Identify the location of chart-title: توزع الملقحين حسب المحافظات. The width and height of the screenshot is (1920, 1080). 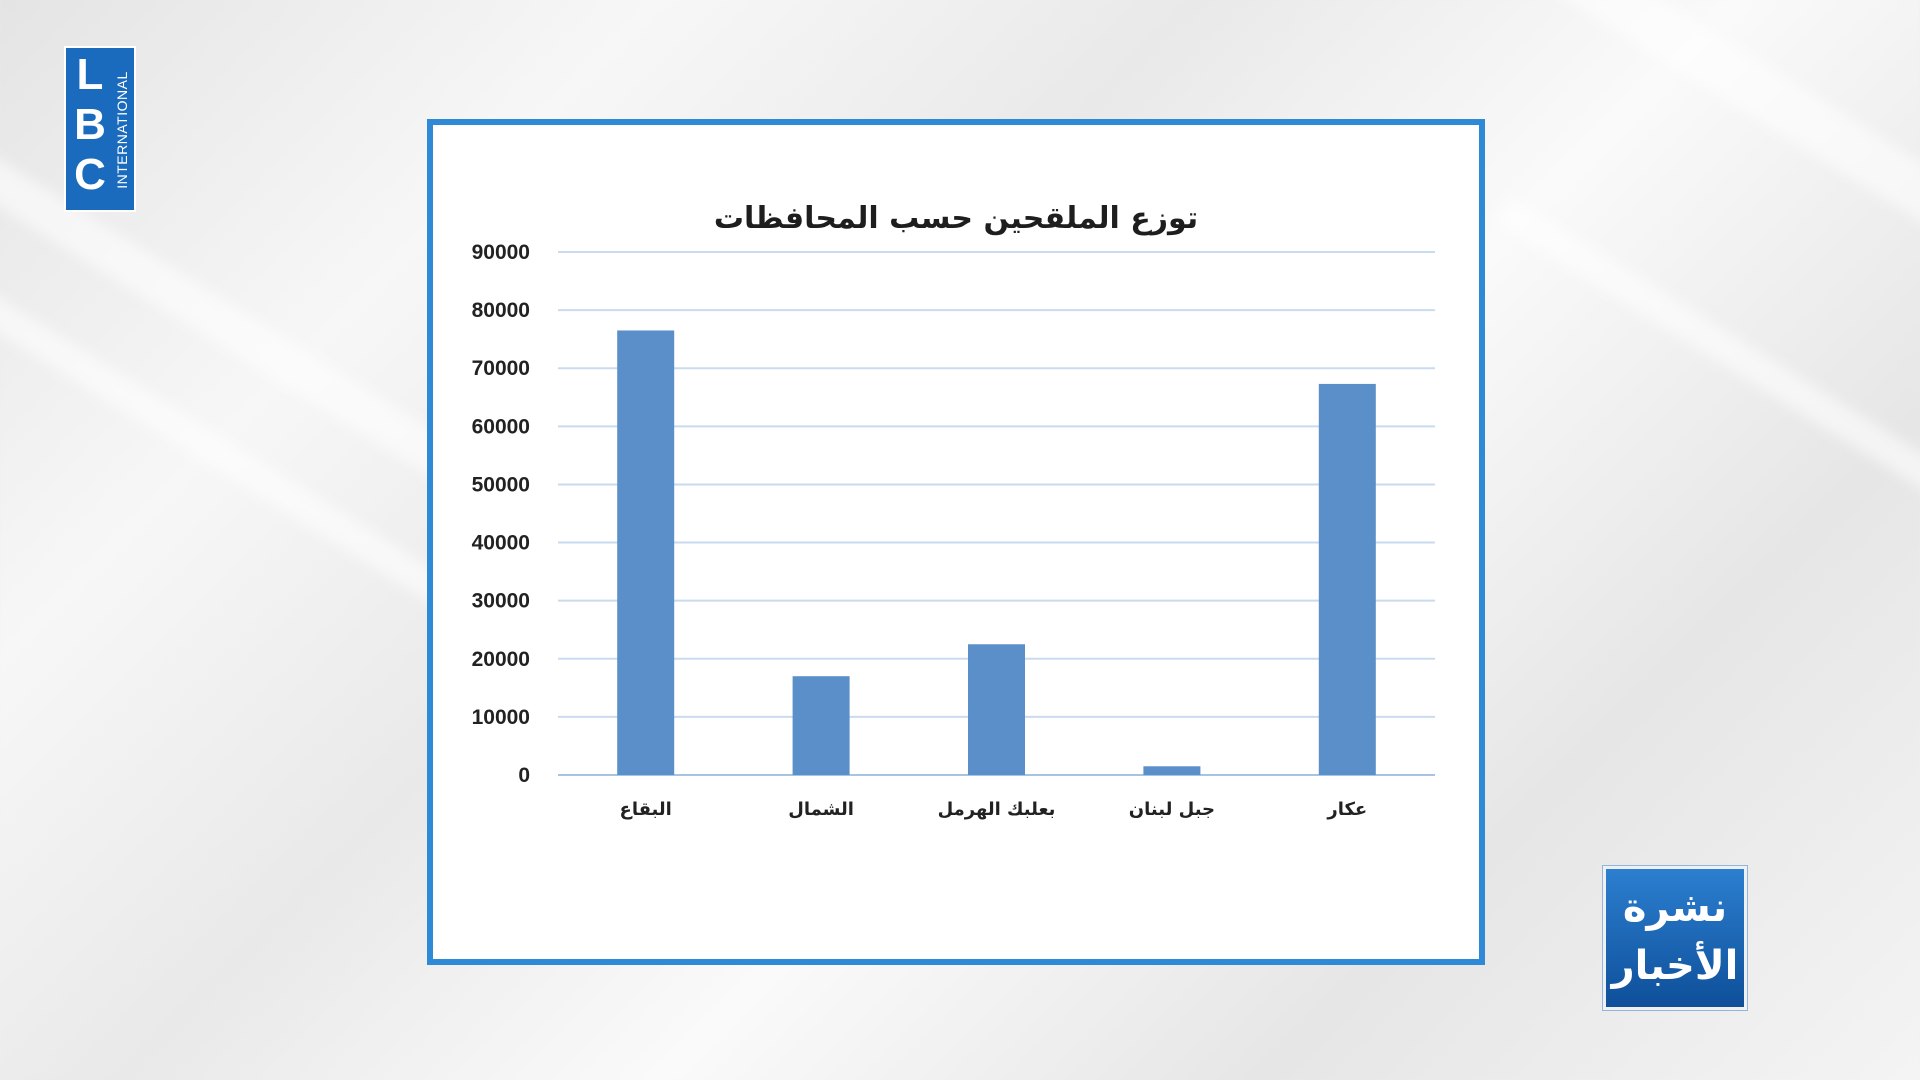
(956, 218).